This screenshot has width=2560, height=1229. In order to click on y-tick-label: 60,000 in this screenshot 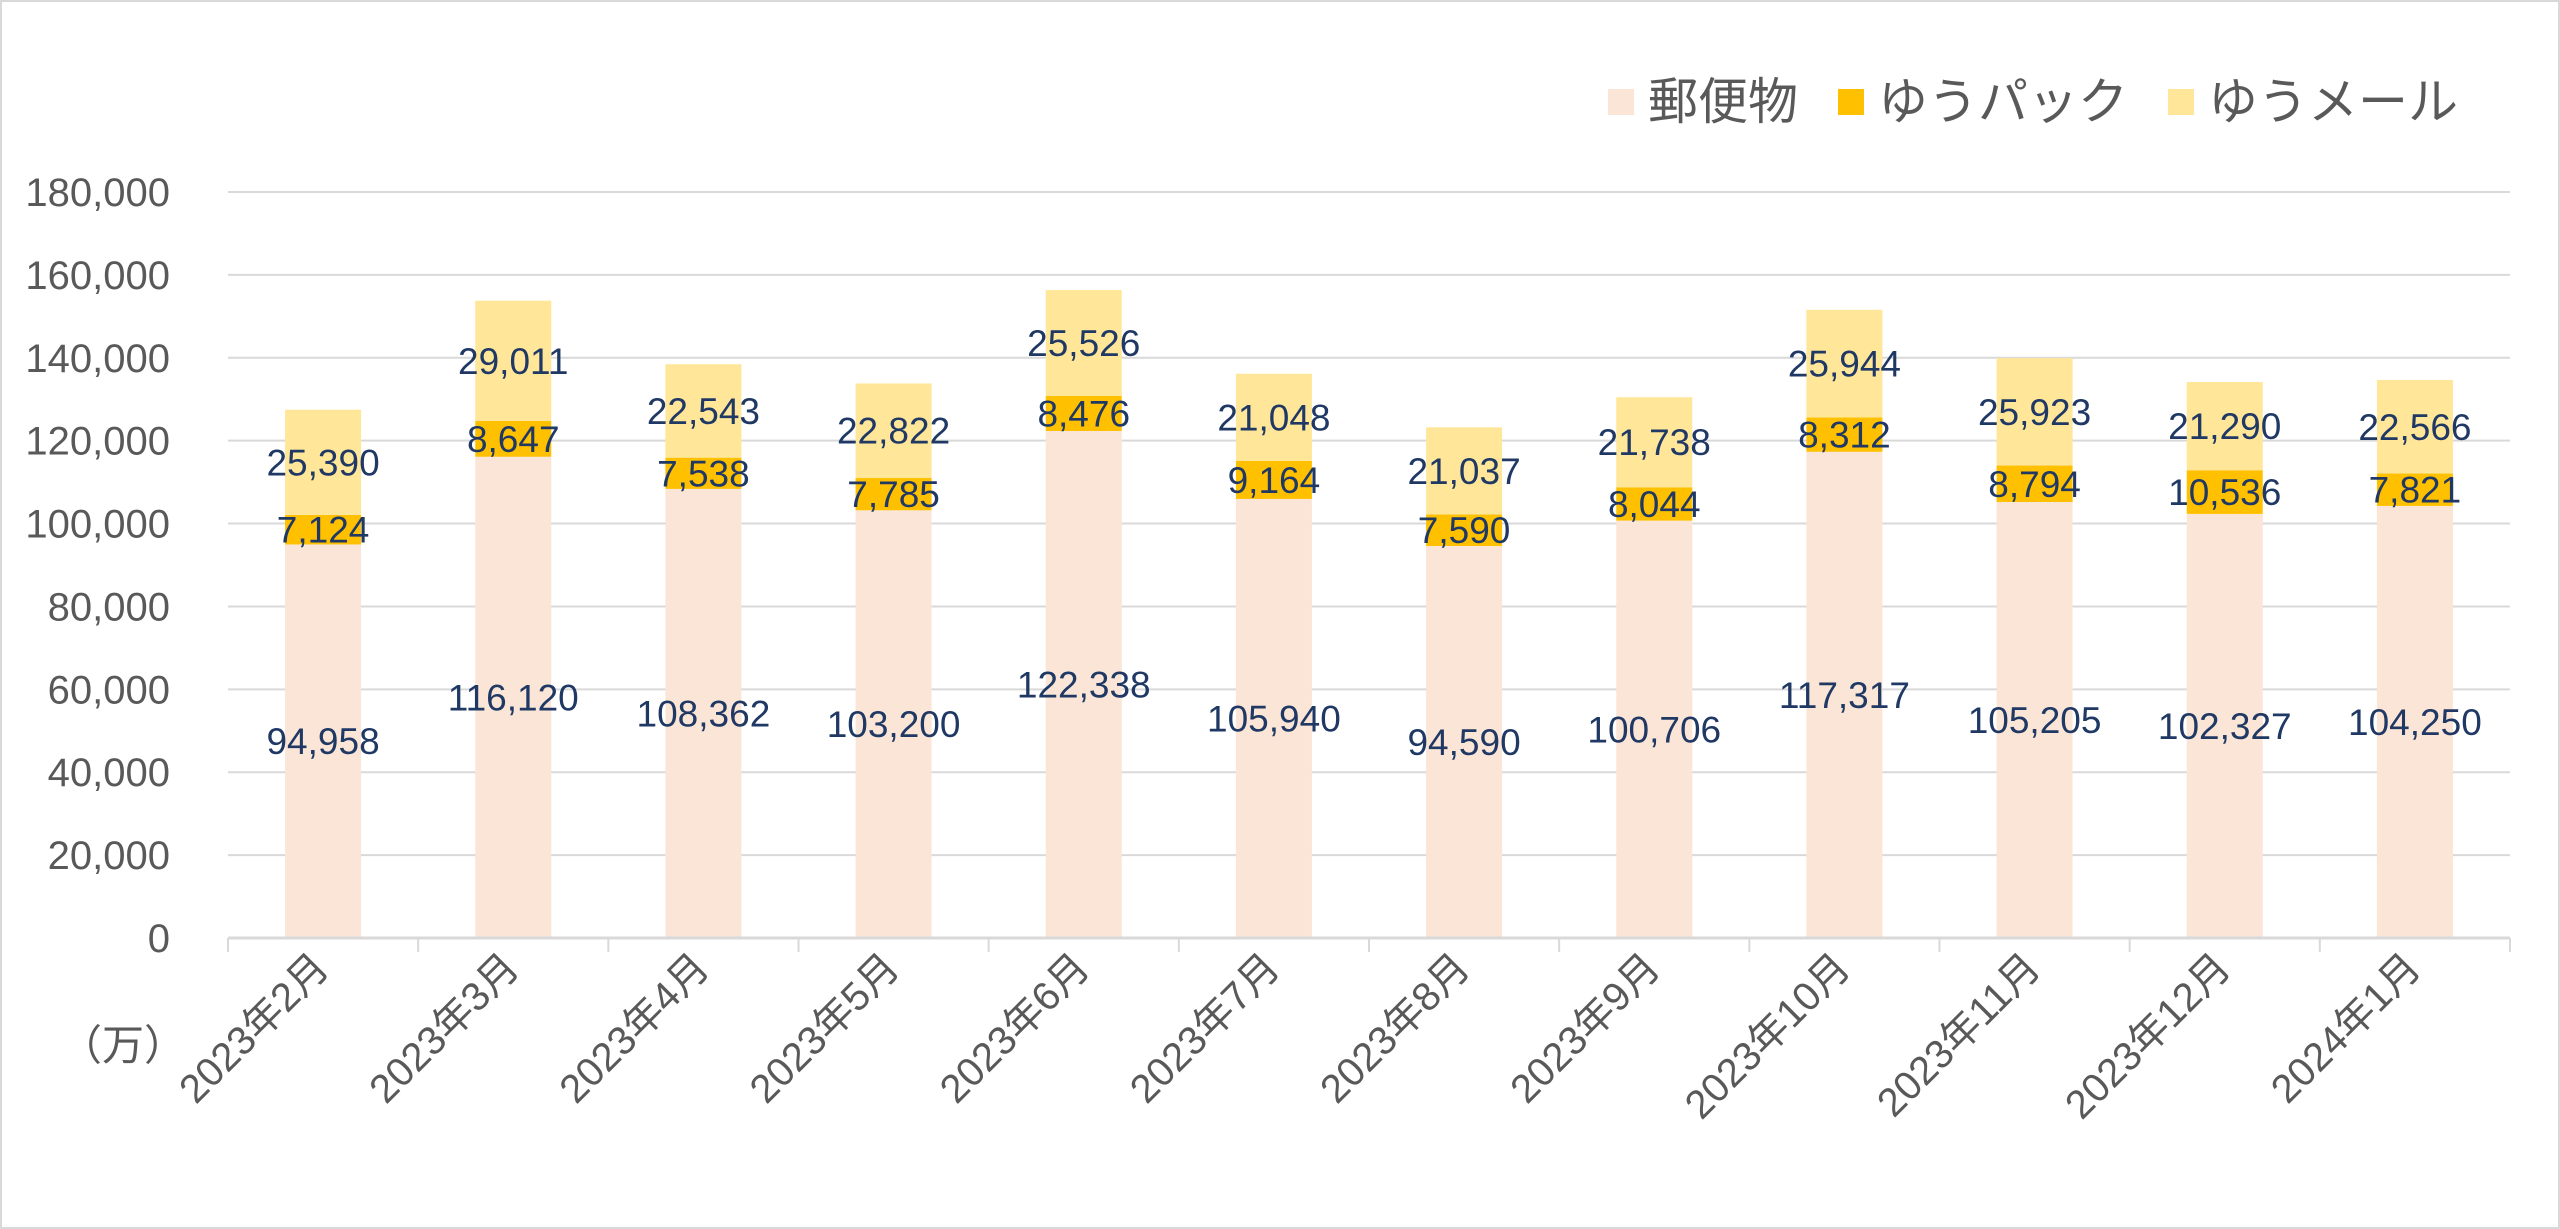, I will do `click(109, 690)`.